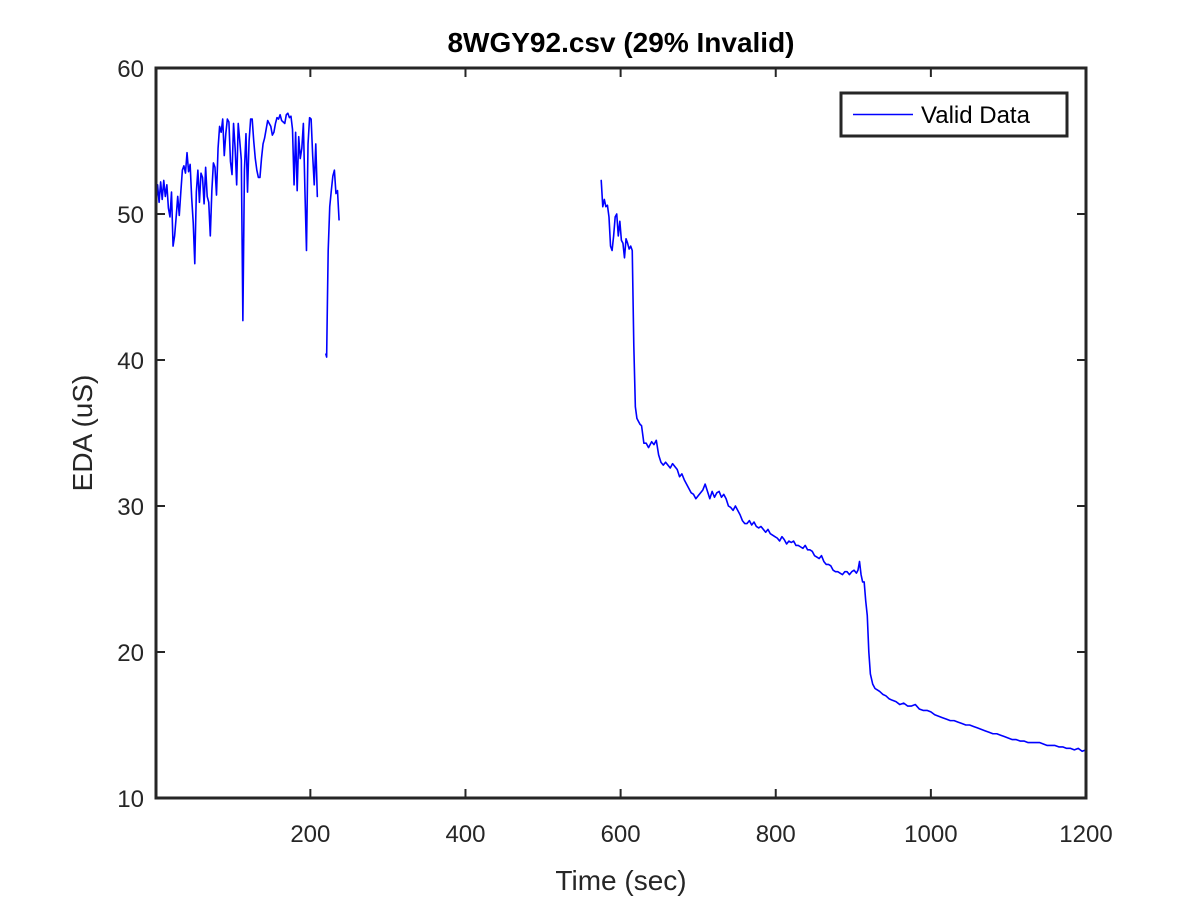 The height and width of the screenshot is (900, 1200). Describe the element at coordinates (620, 42) in the screenshot. I see `chart-title: 8WGY92.csv (29% Invalid)` at that location.